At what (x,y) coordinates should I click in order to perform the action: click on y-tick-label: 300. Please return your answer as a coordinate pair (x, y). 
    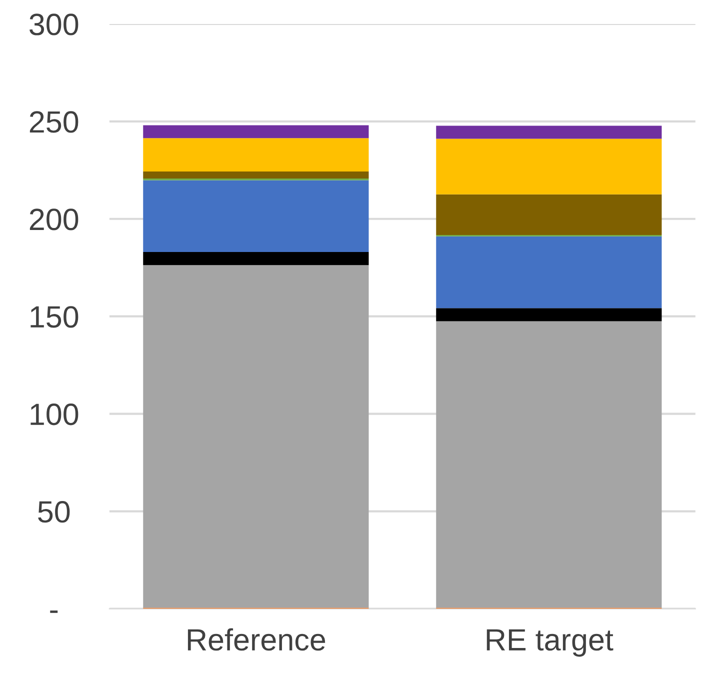
    Looking at the image, I should click on (54, 25).